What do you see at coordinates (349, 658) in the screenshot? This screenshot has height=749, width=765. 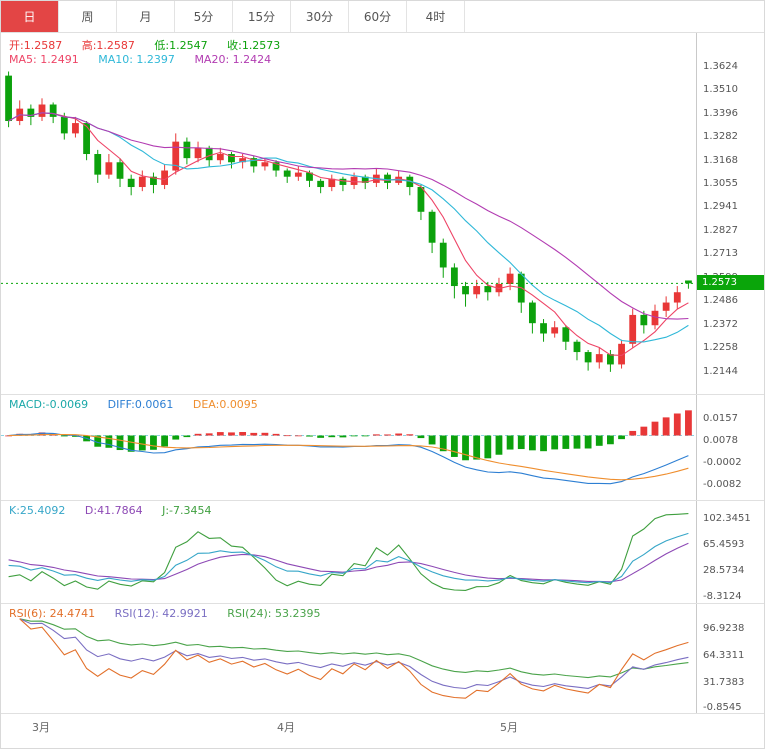 I see `rsi-chart` at bounding box center [349, 658].